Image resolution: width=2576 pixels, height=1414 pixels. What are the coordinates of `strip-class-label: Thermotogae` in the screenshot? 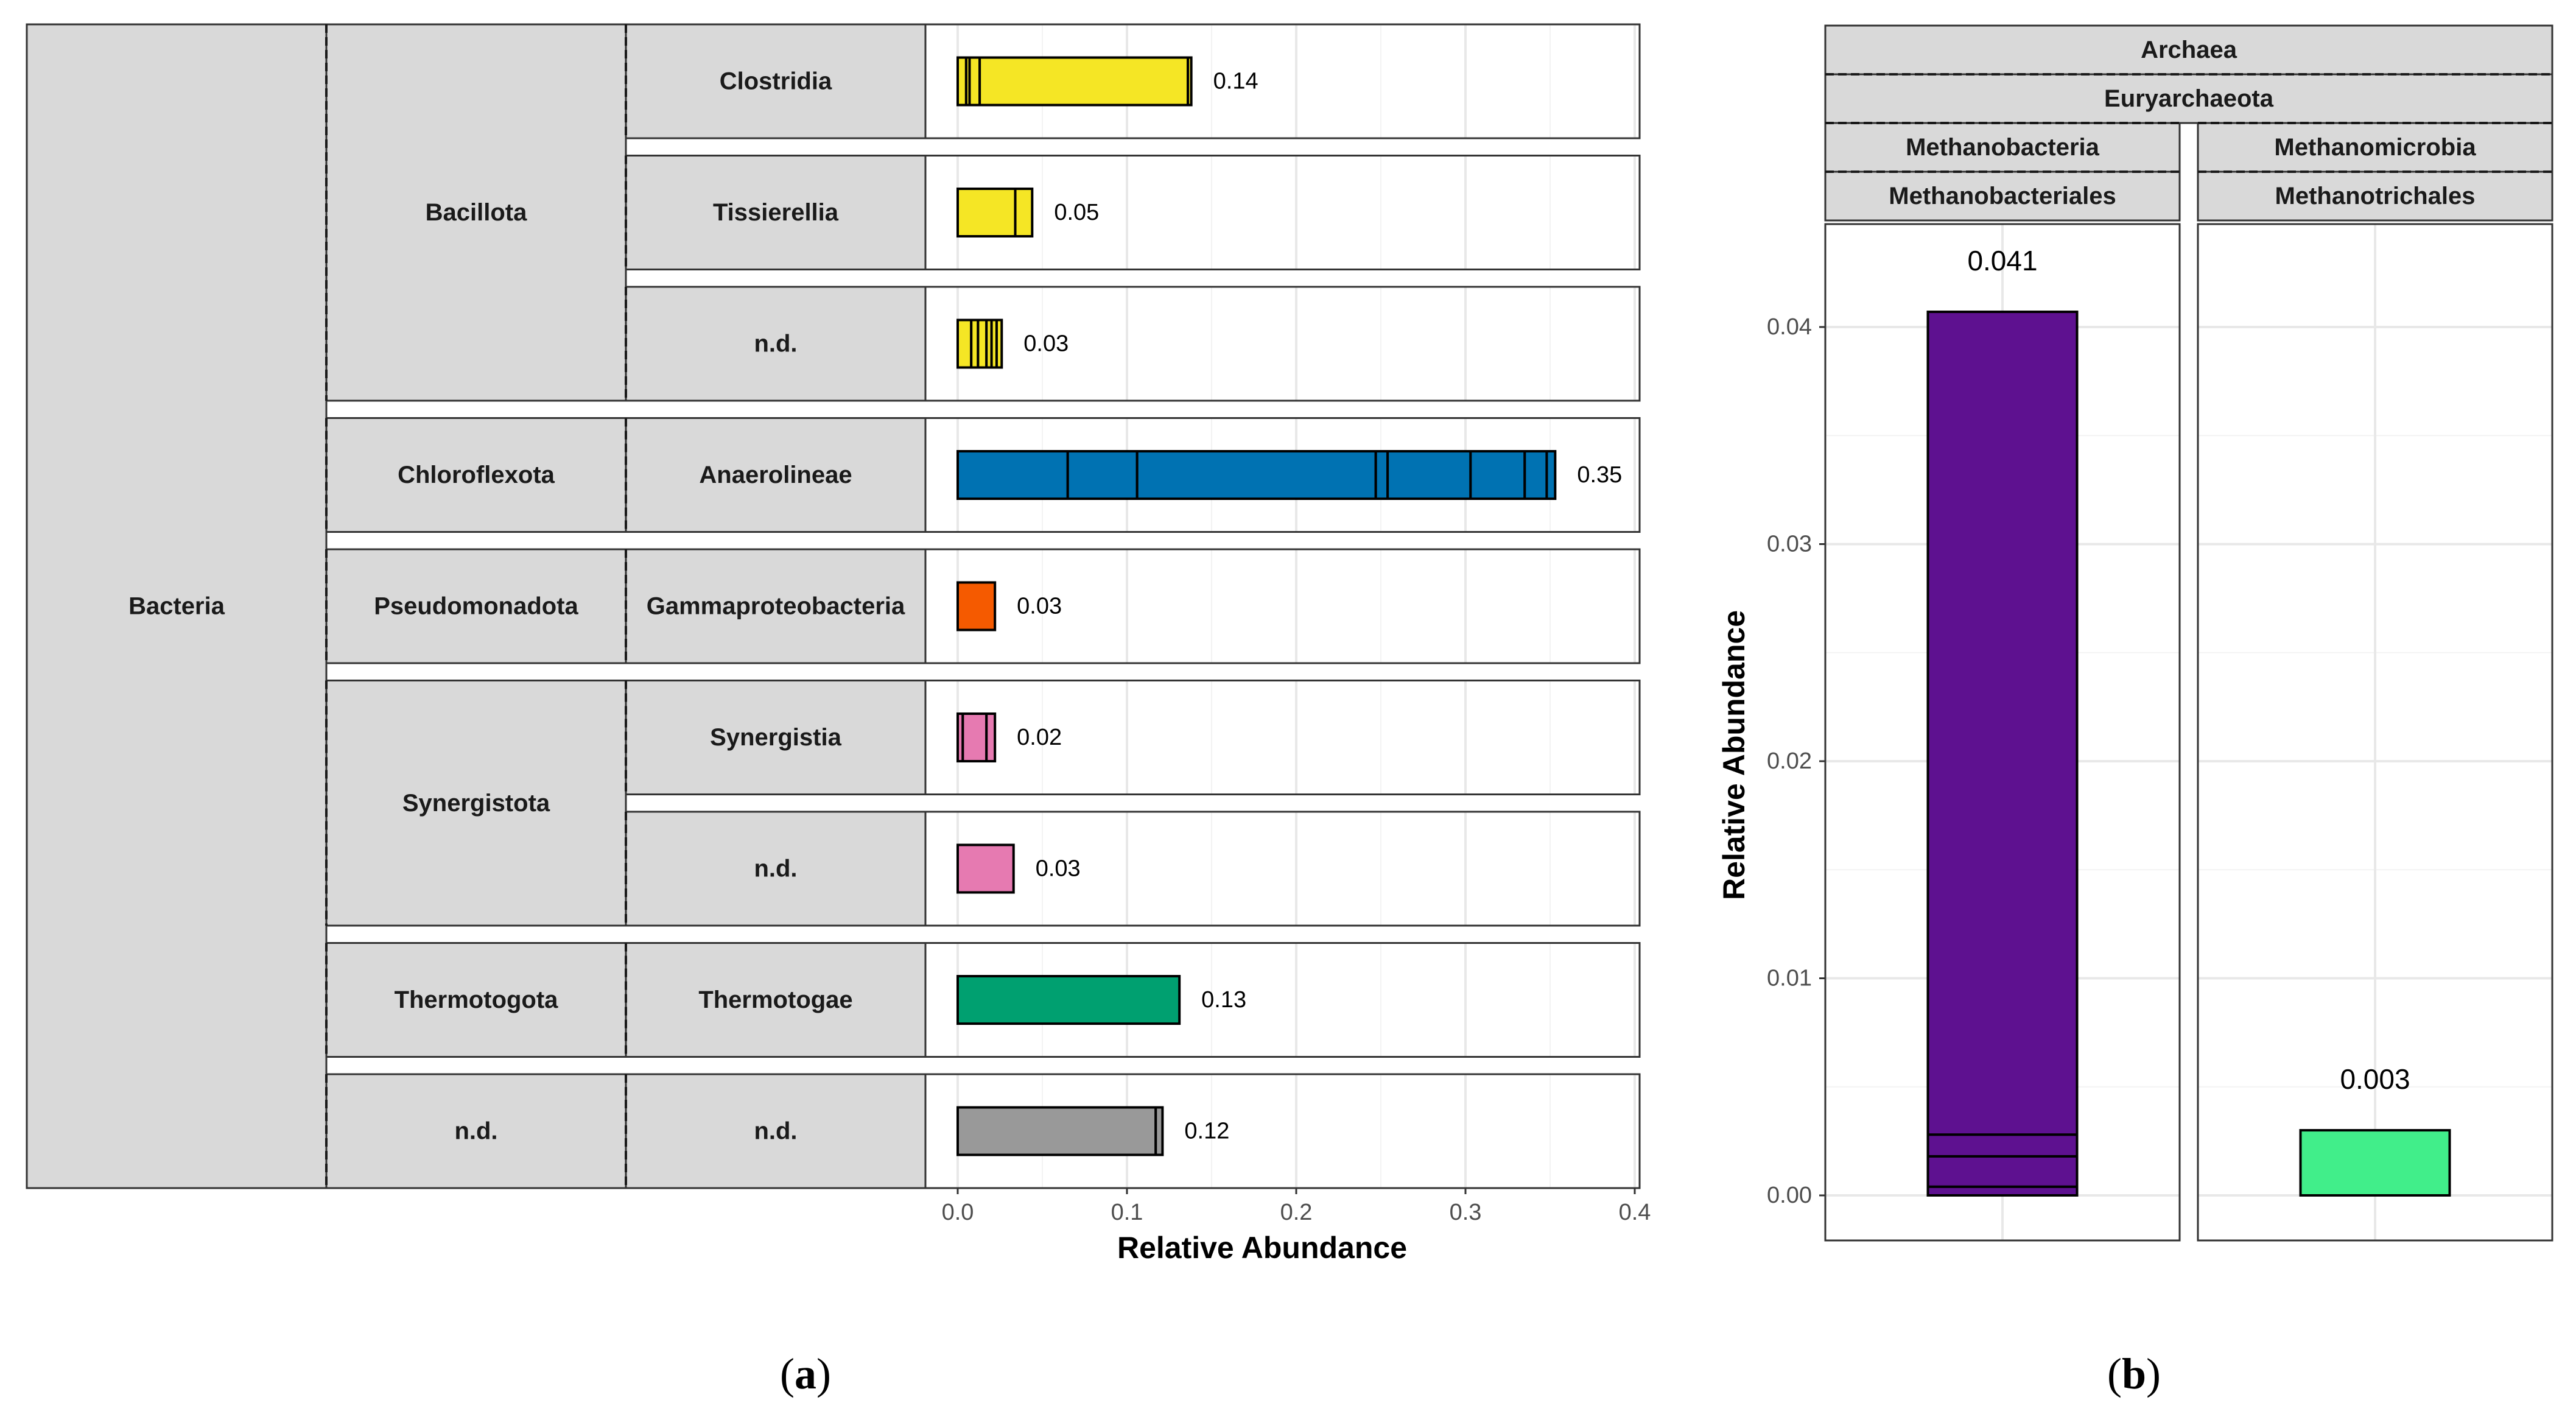 It's located at (775, 1000).